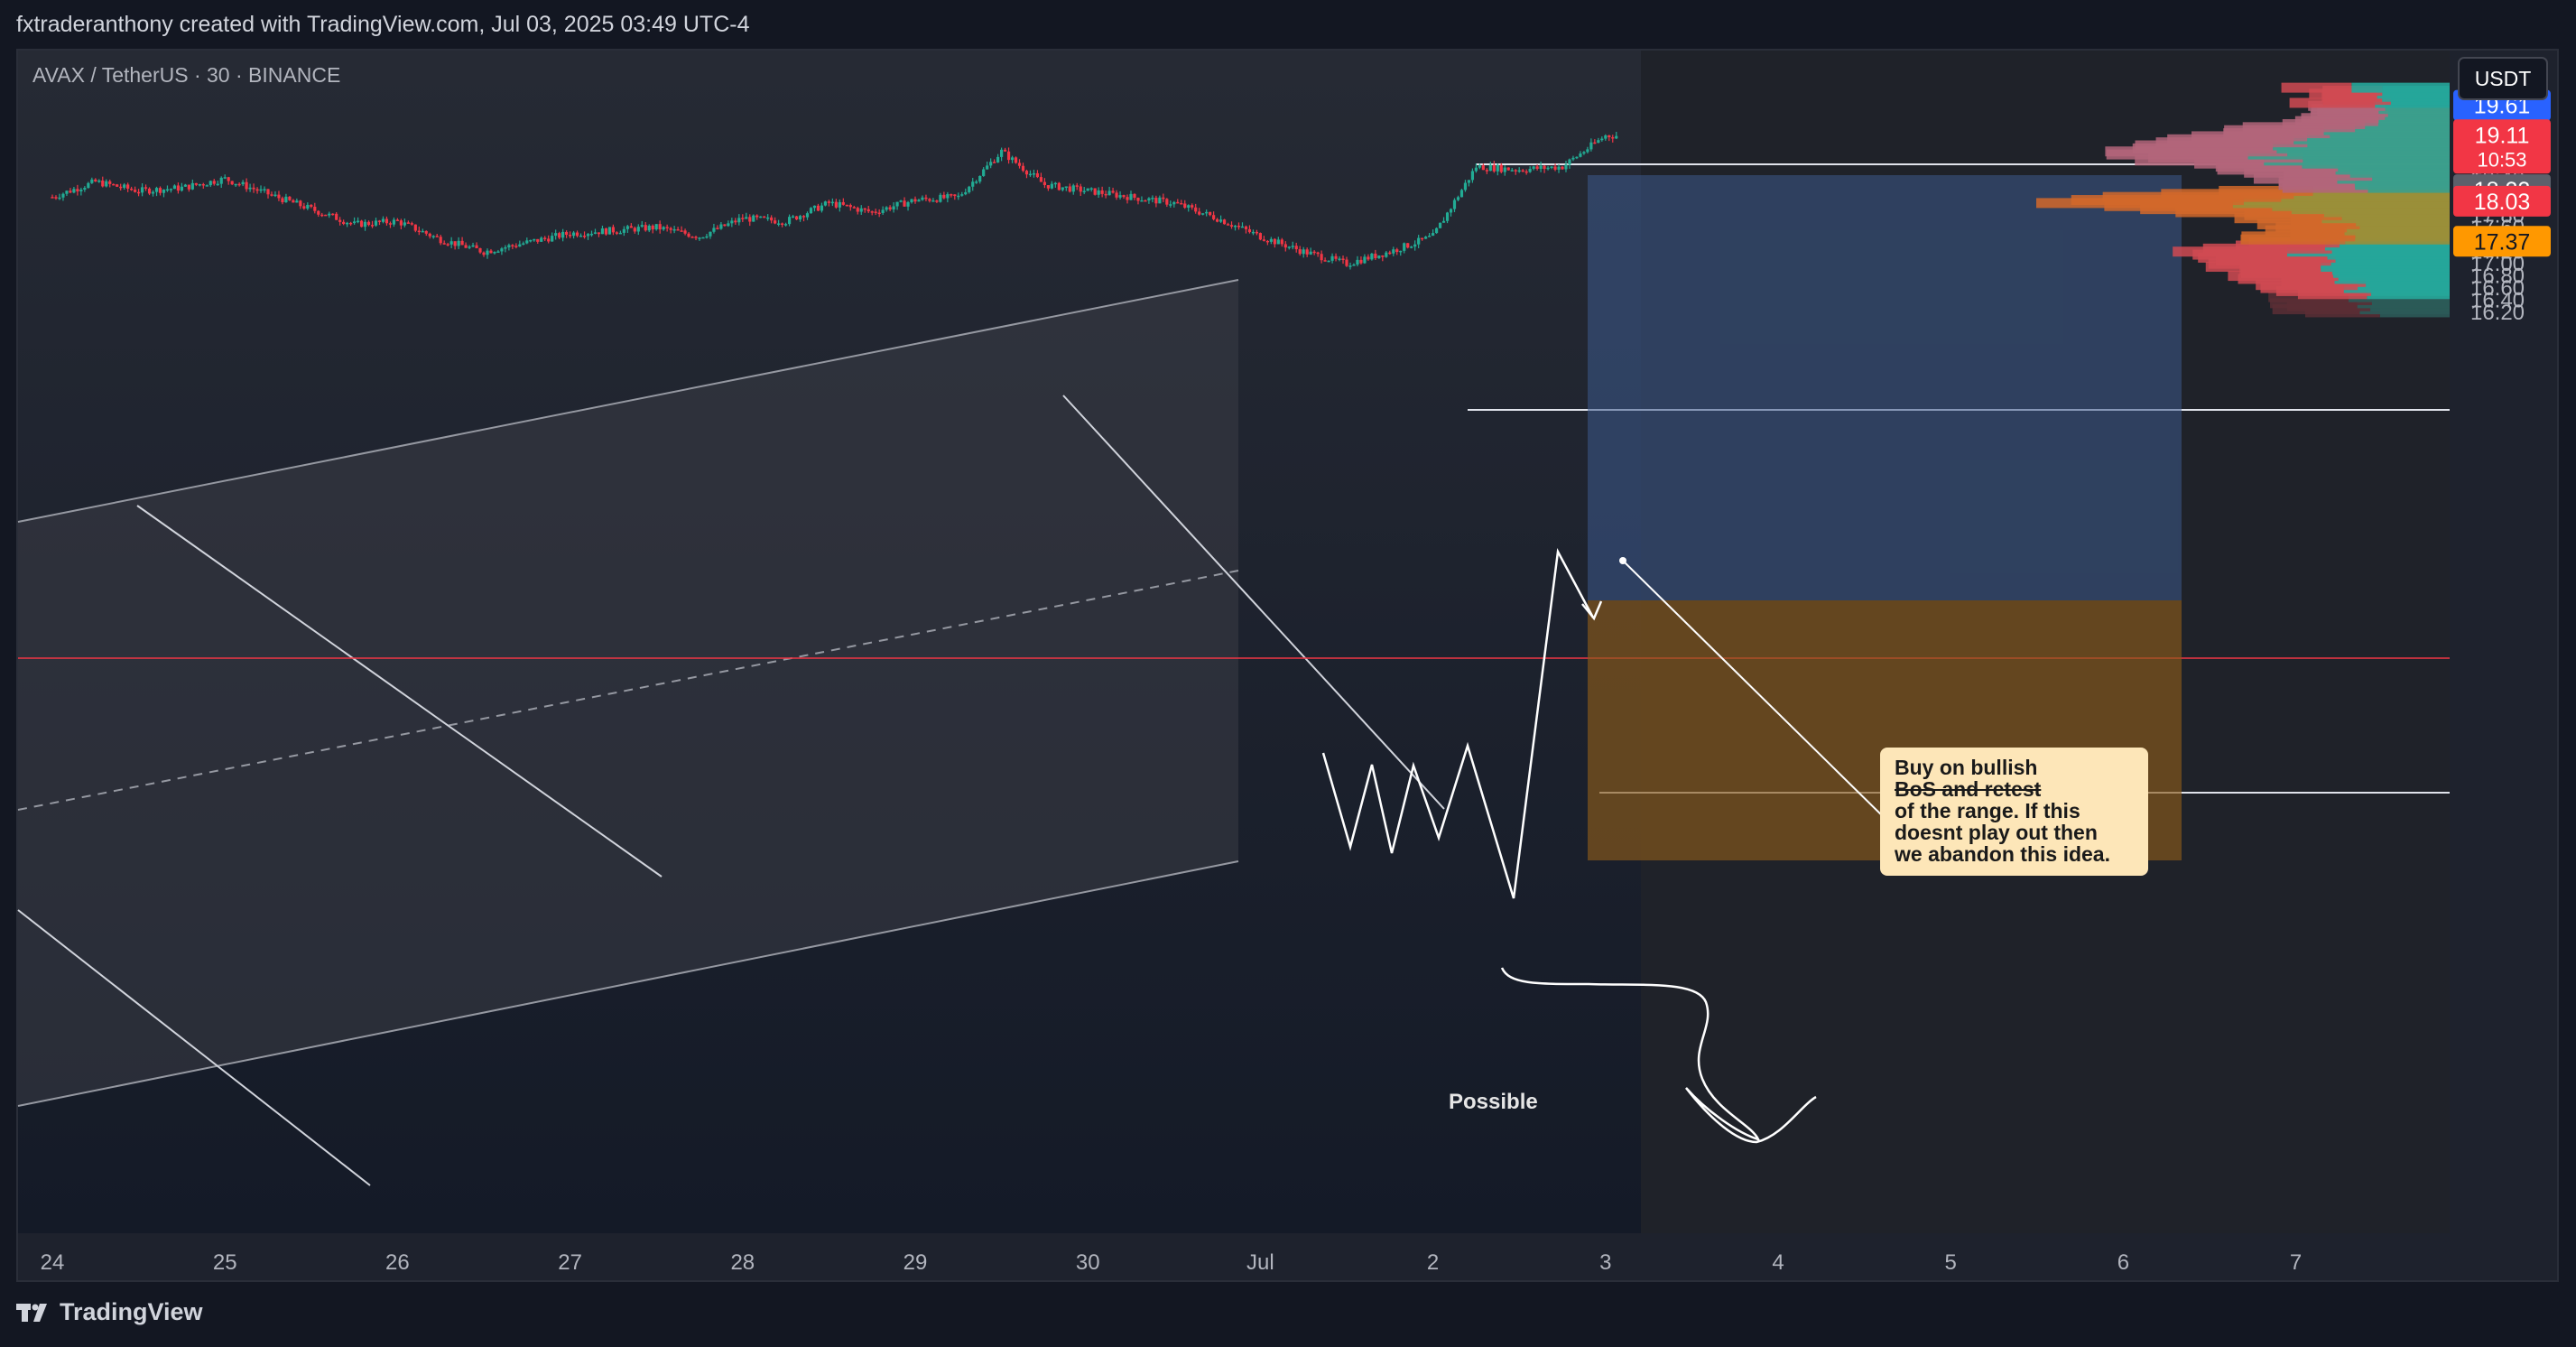 The image size is (2576, 1347). What do you see at coordinates (131, 1311) in the screenshot?
I see `footer-brand-text: TradingView` at bounding box center [131, 1311].